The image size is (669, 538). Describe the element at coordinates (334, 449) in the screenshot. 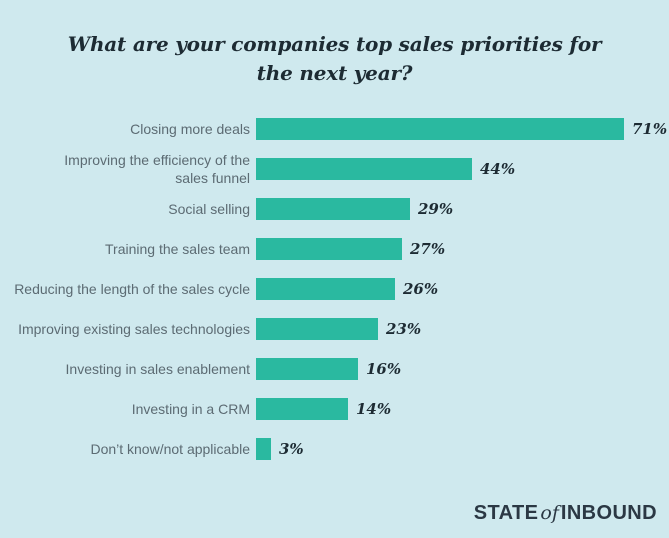

I see `chart-row: Don’t know/not applicable 3%` at that location.